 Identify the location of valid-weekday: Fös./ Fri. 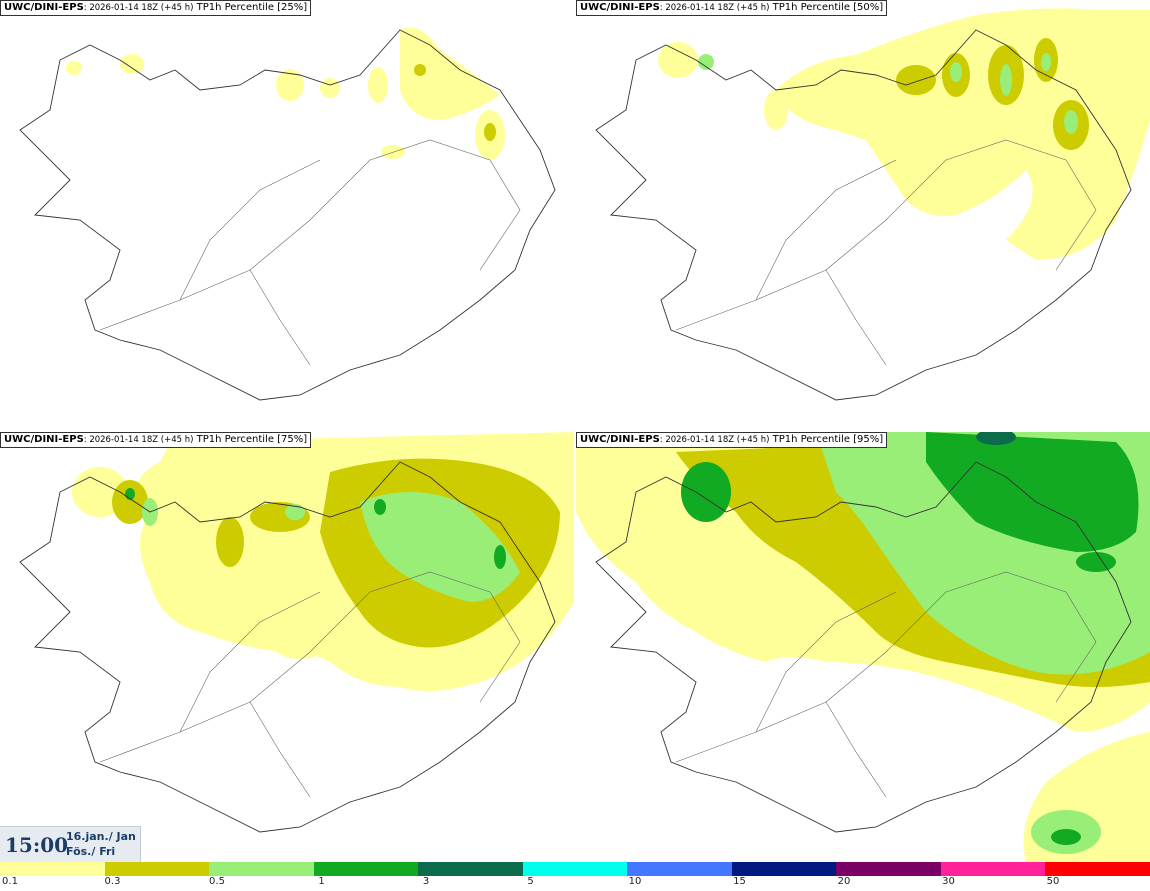
(91, 851).